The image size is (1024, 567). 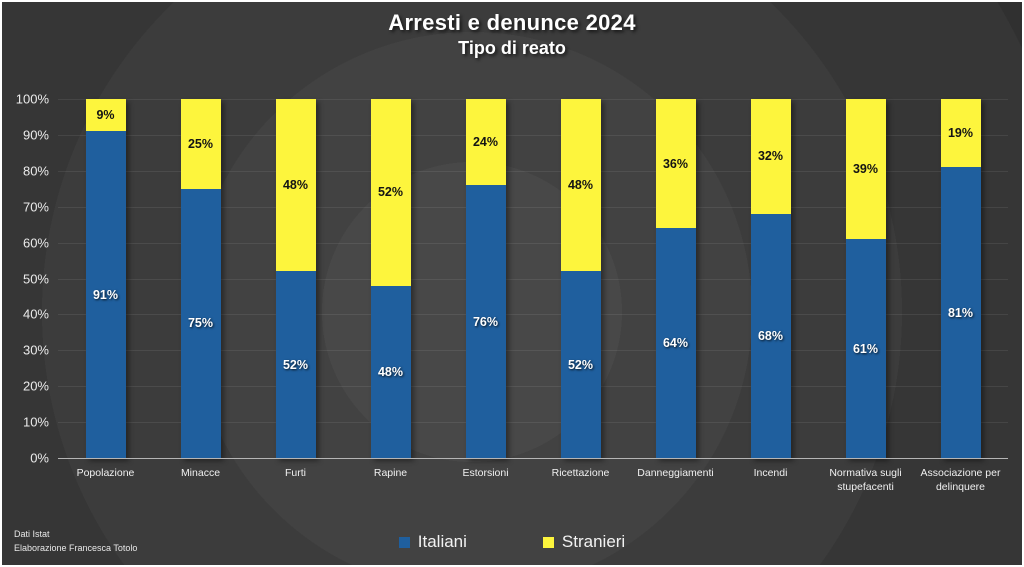 I want to click on segment-value-label: 24%, so click(x=485, y=142).